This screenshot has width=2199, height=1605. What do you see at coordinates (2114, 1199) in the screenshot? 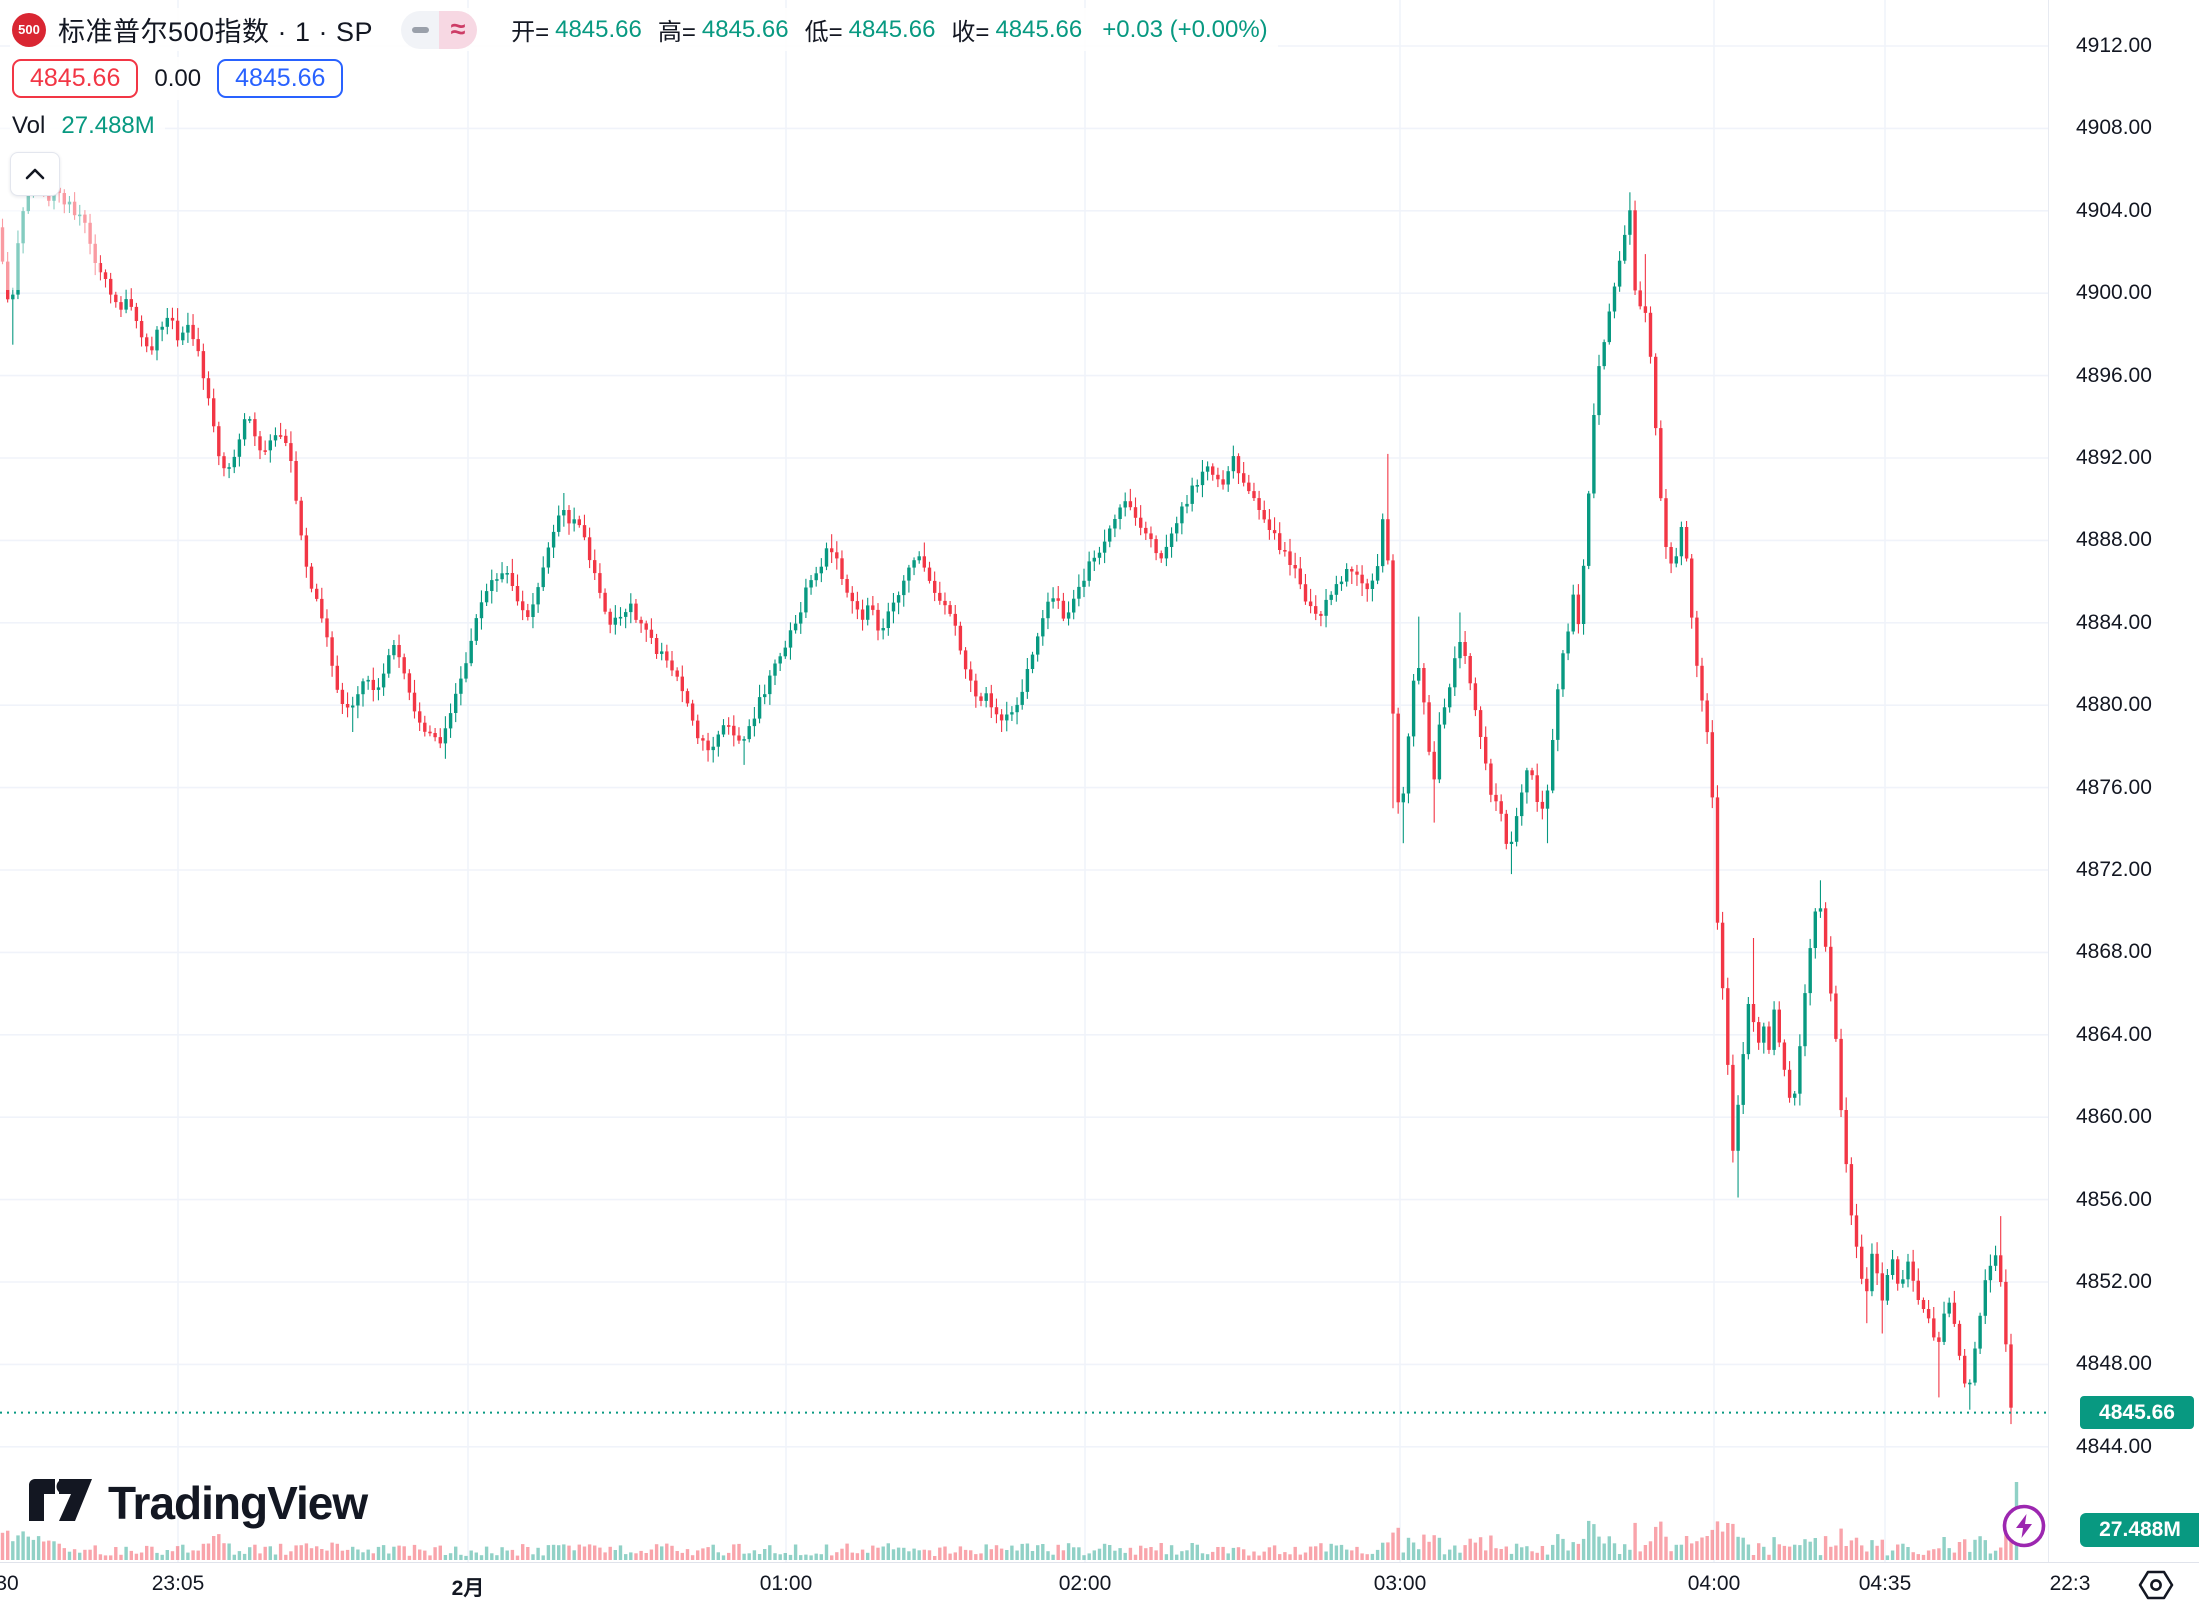
I see `price-axis-label: 4856.00` at bounding box center [2114, 1199].